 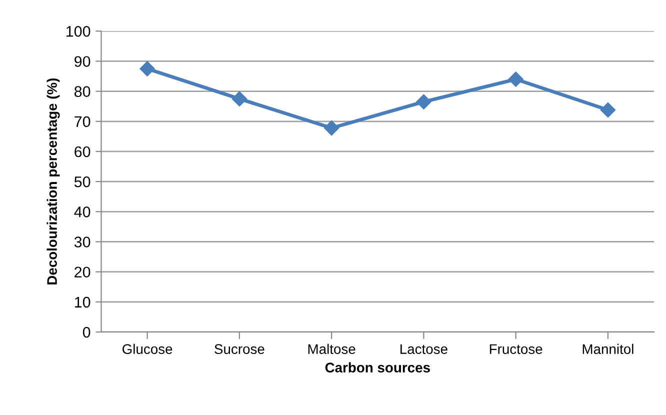 What do you see at coordinates (608, 349) in the screenshot?
I see `x-tick-label: Mannitol` at bounding box center [608, 349].